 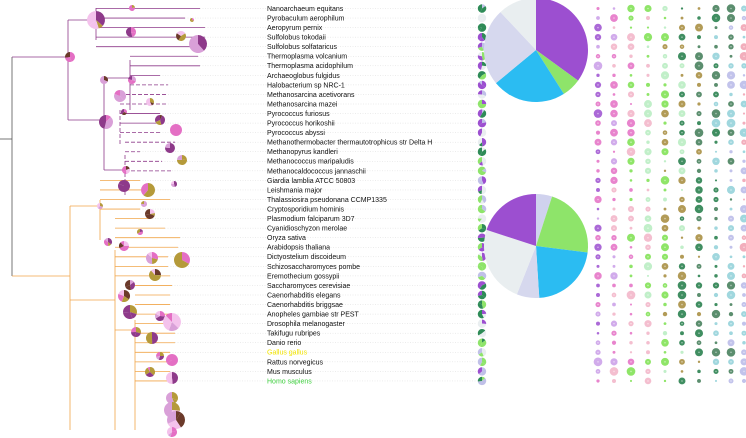 What do you see at coordinates (298, 248) in the screenshot?
I see `species-label: Arabidopsis thaliana` at bounding box center [298, 248].